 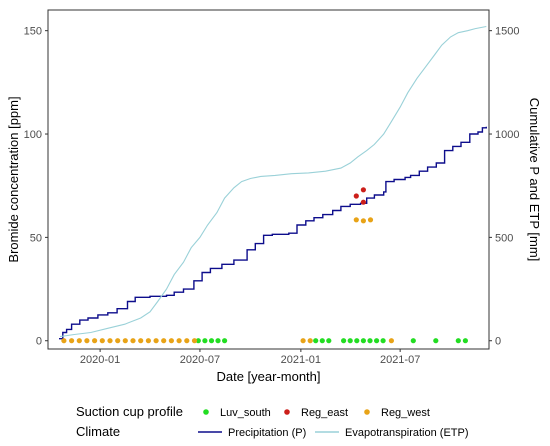 I want to click on legend-title-climate: Climate, so click(x=98, y=431).